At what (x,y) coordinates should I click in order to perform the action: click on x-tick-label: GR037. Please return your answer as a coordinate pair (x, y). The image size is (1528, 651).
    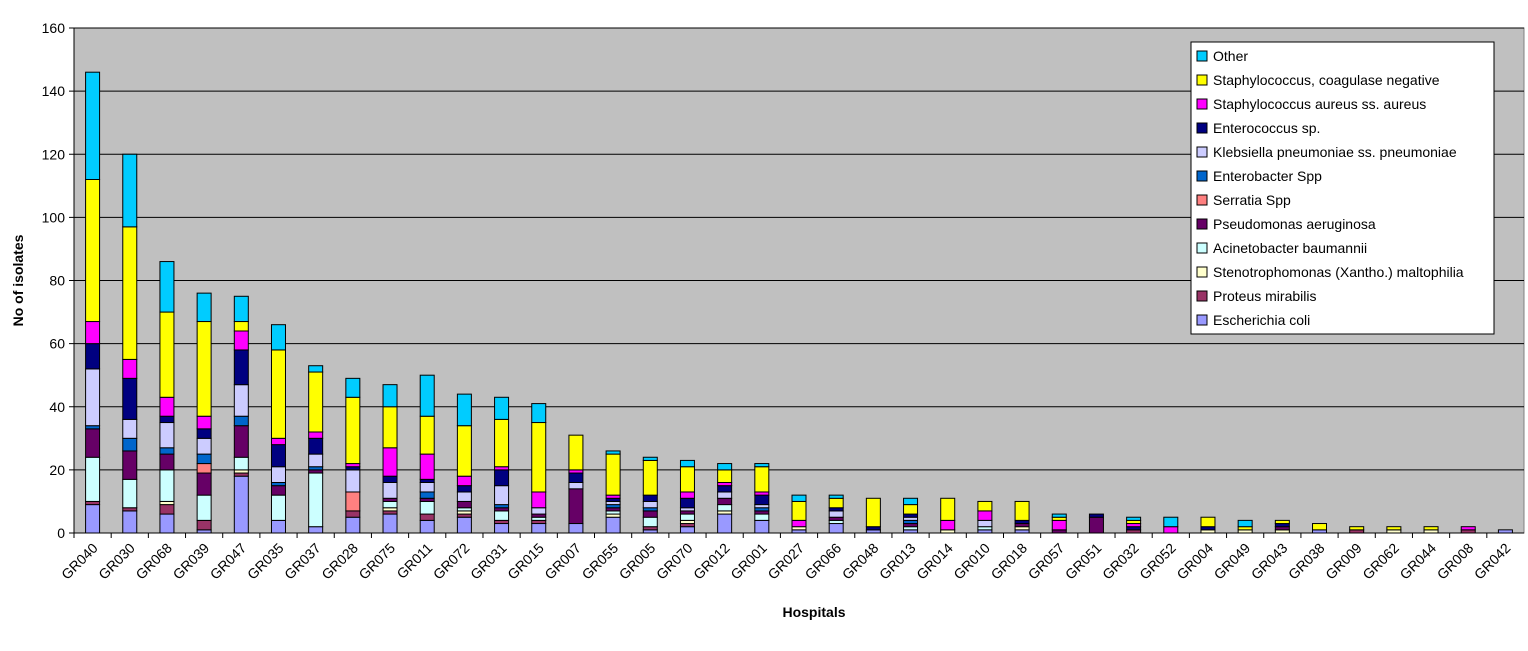
    Looking at the image, I should click on (302, 561).